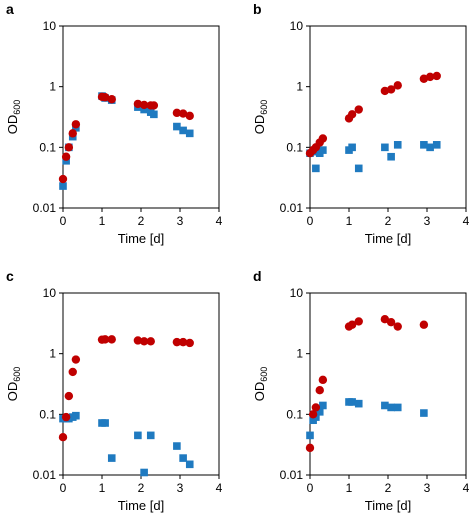 This screenshot has width=474, height=519. I want to click on x-tick-label: 1, so click(349, 221).